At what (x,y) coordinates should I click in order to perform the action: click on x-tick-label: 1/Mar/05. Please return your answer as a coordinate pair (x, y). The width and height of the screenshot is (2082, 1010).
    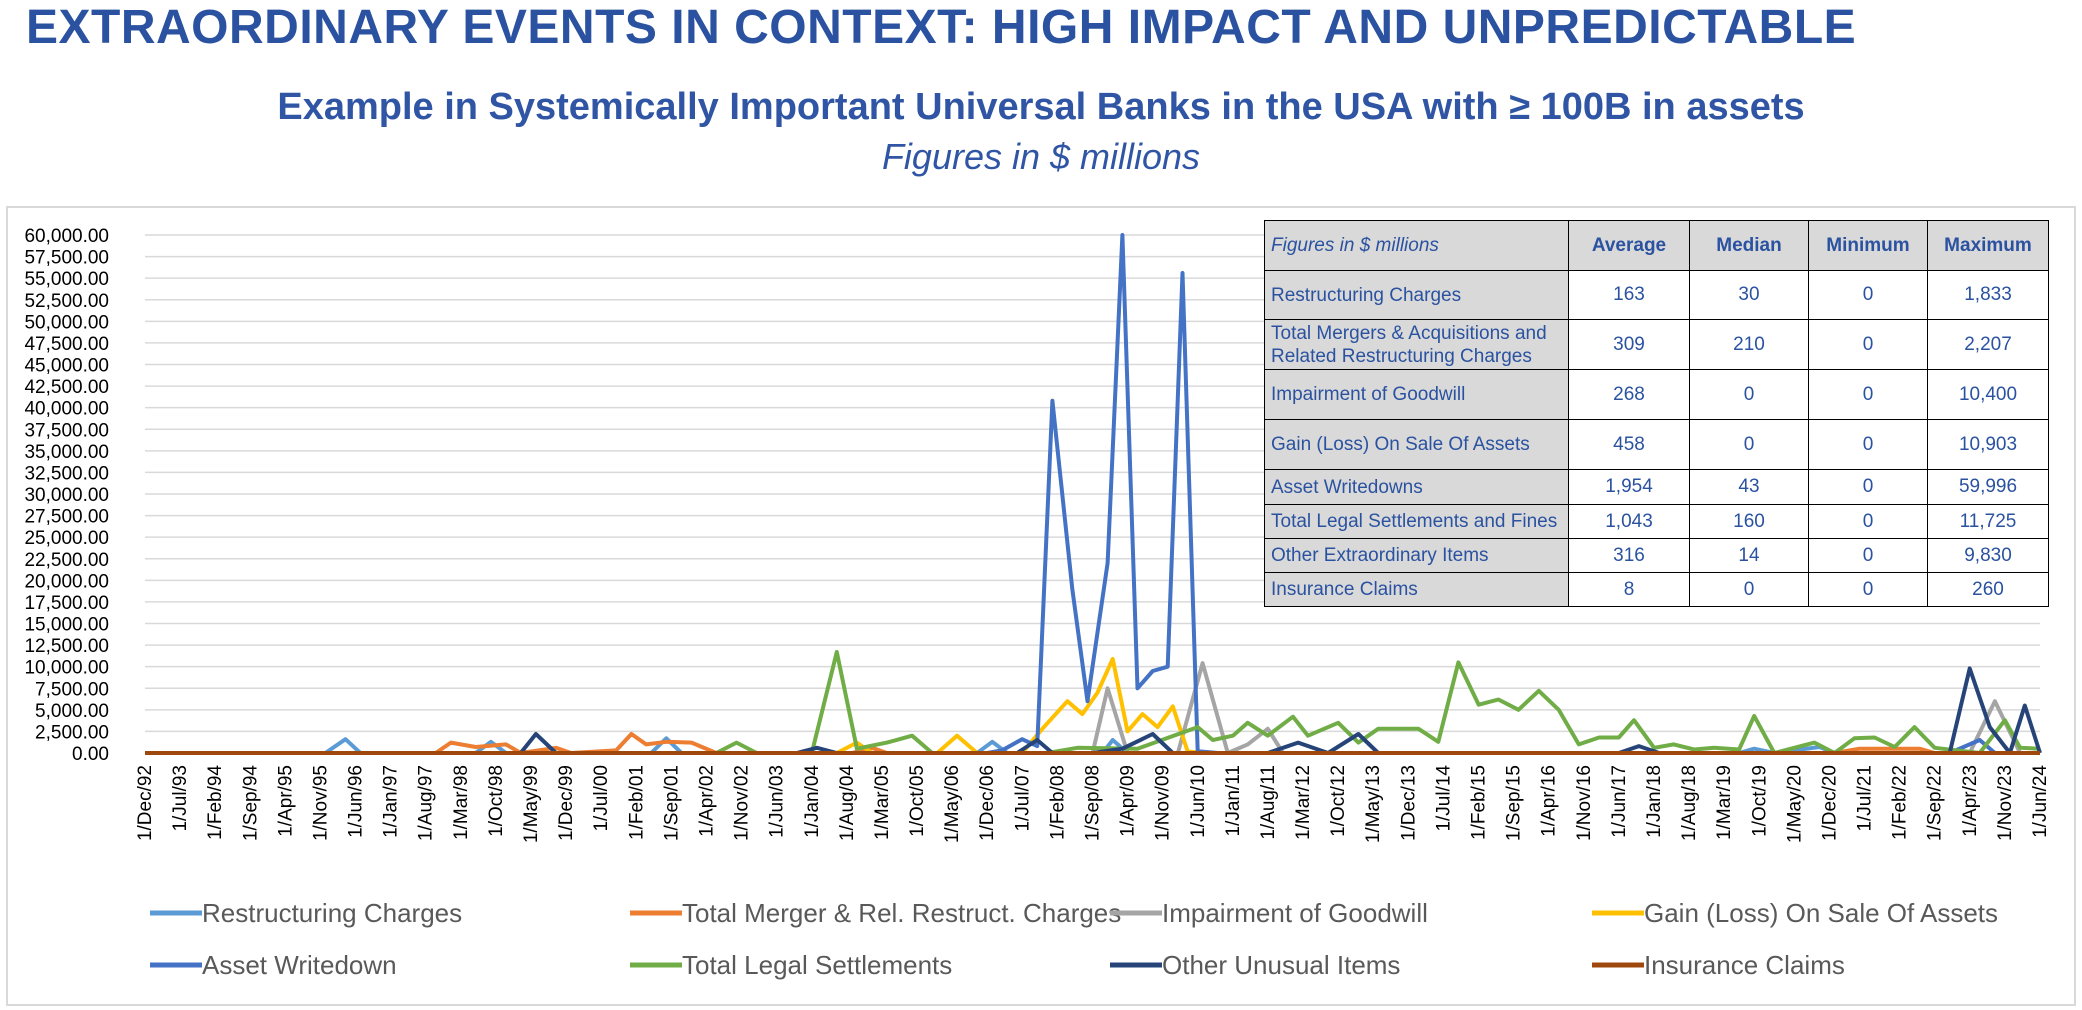
    Looking at the image, I should click on (882, 802).